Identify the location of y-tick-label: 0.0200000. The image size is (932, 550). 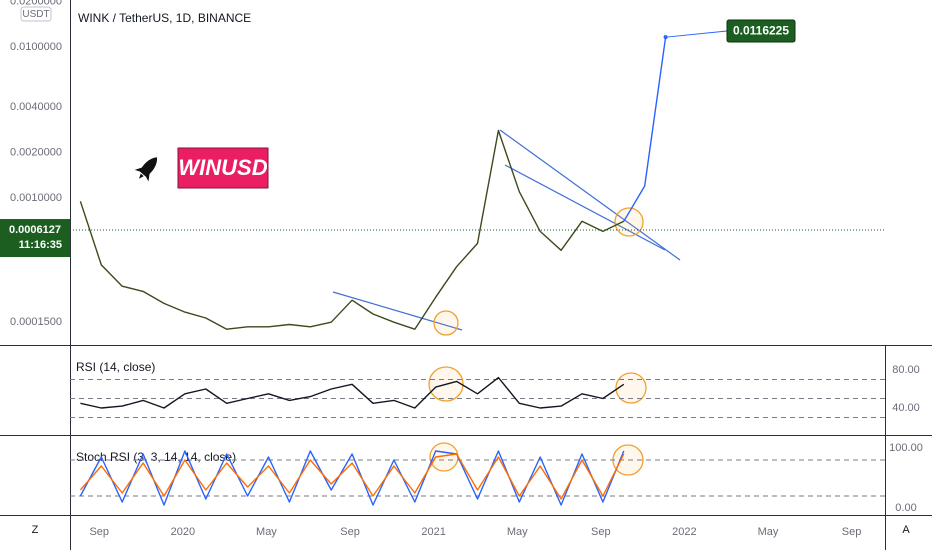
(36, 4).